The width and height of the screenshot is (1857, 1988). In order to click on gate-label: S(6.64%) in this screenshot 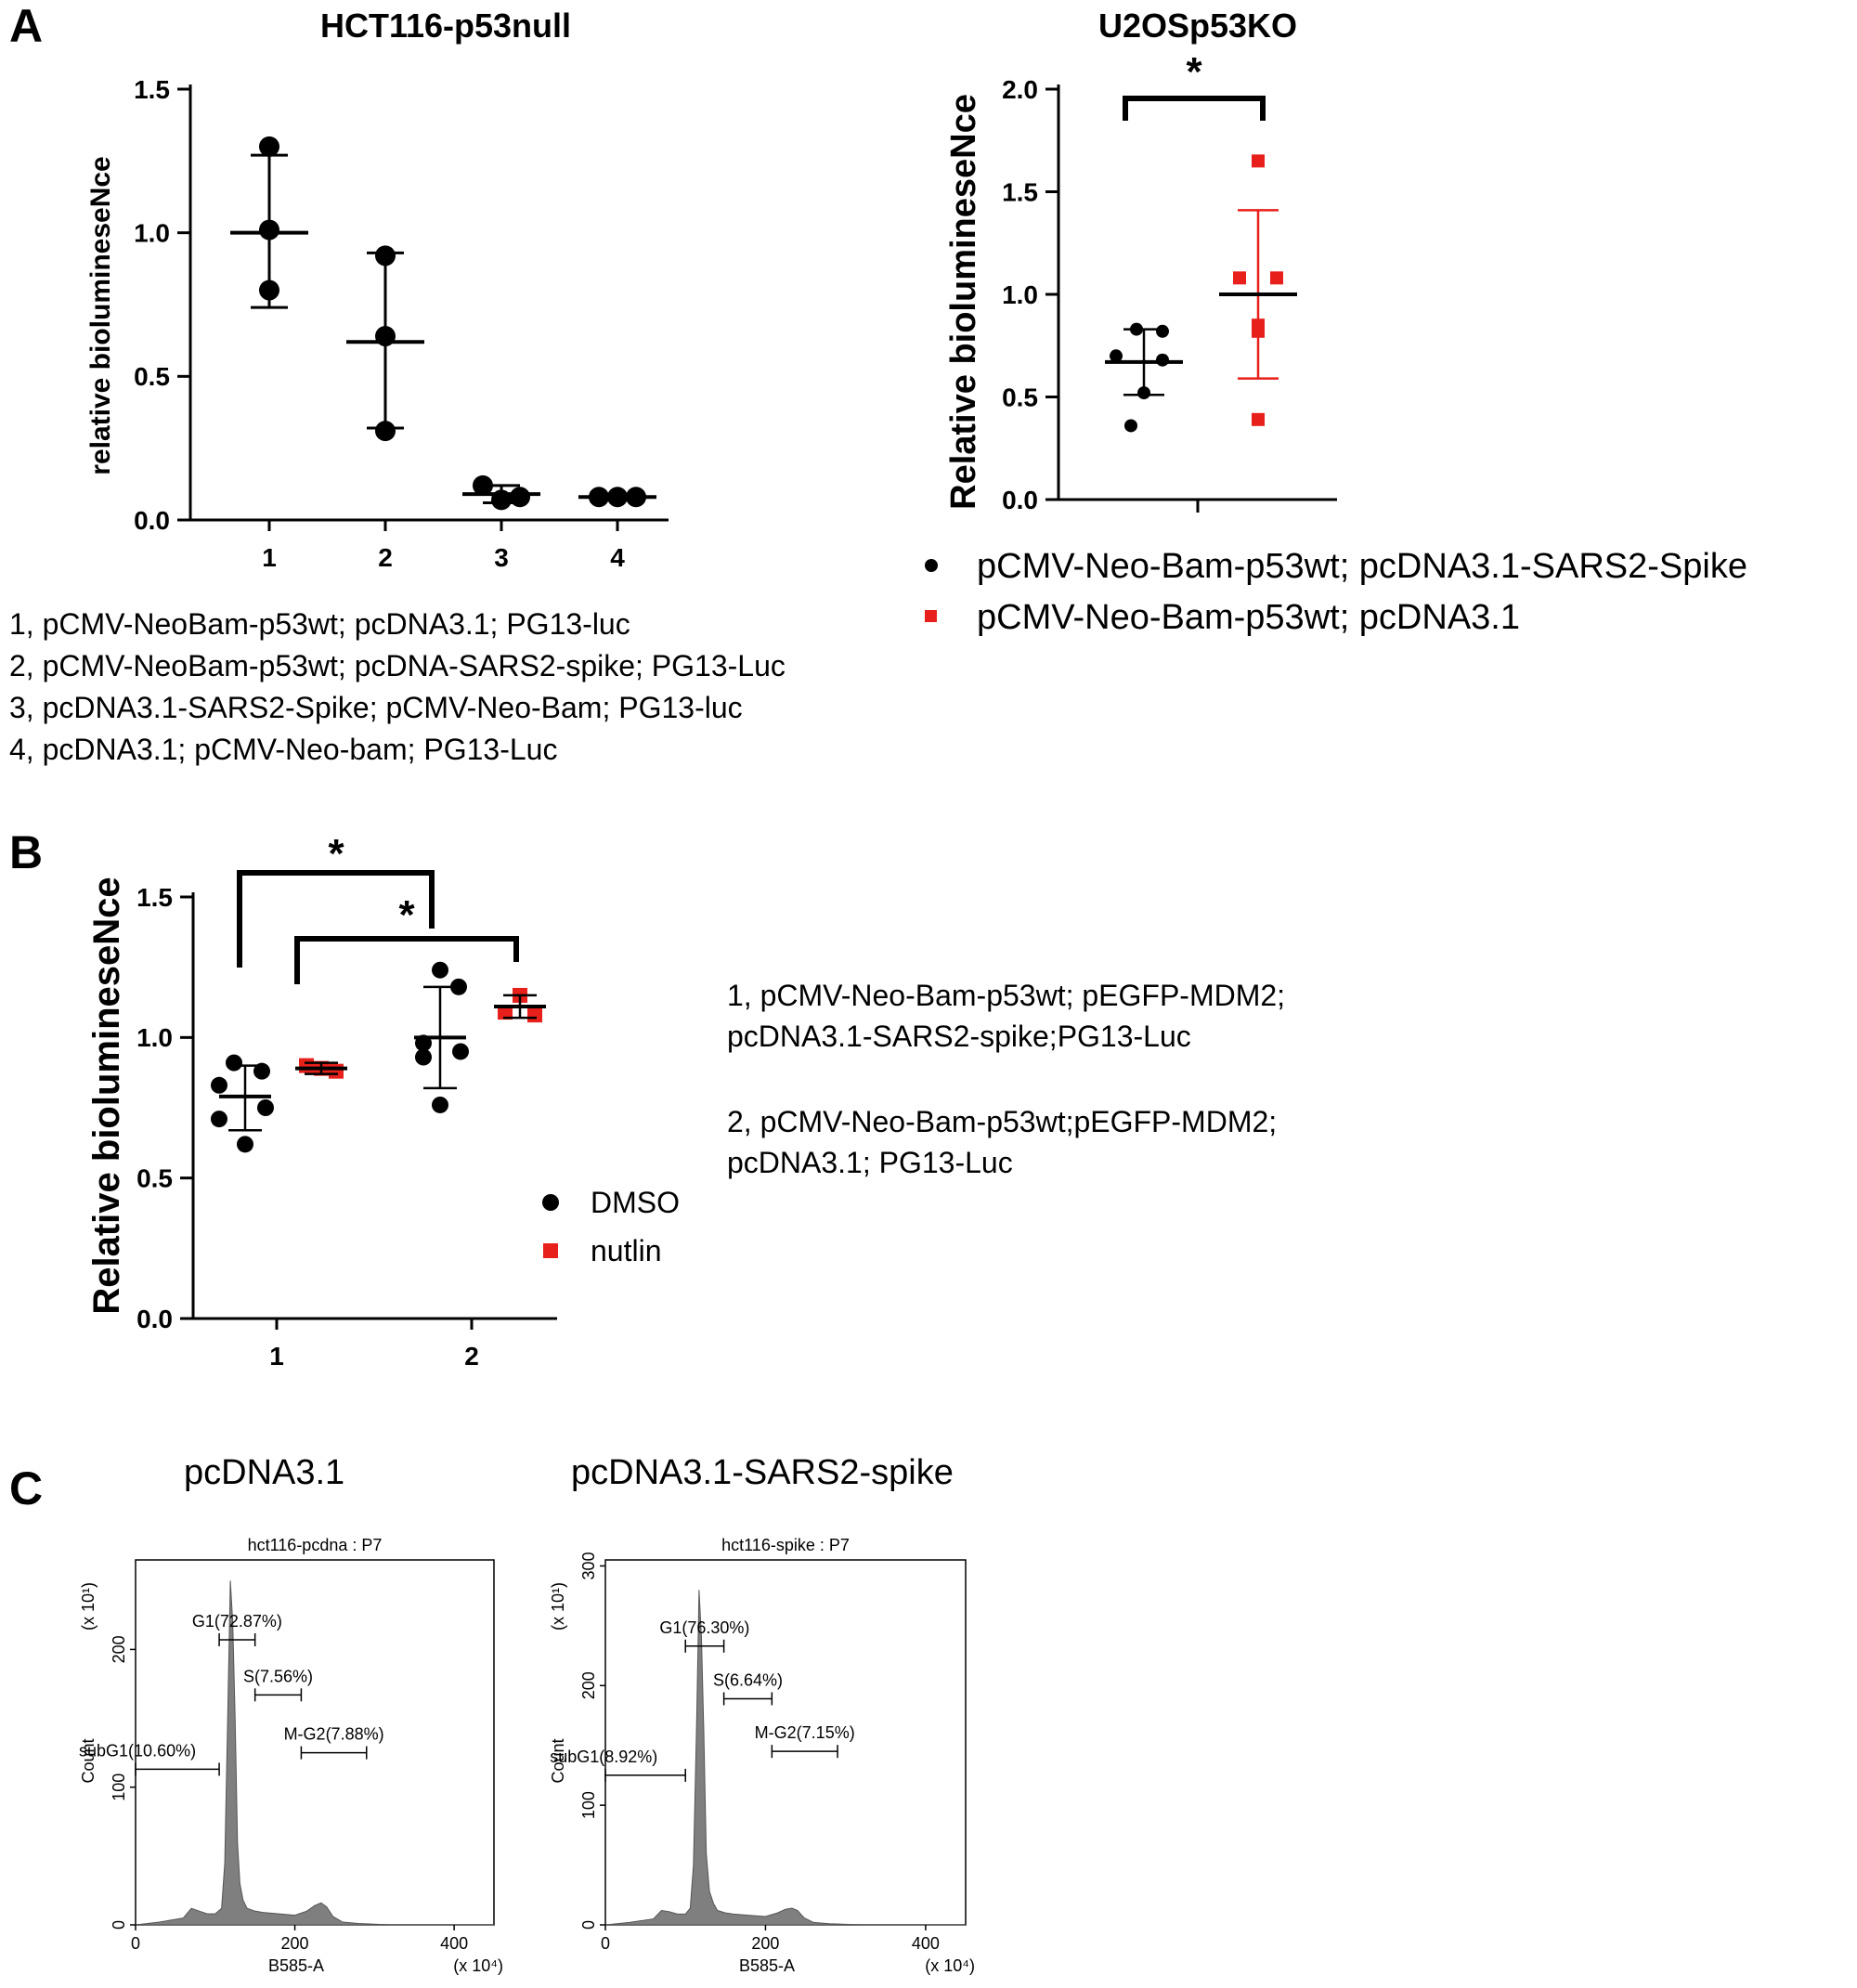, I will do `click(748, 1679)`.